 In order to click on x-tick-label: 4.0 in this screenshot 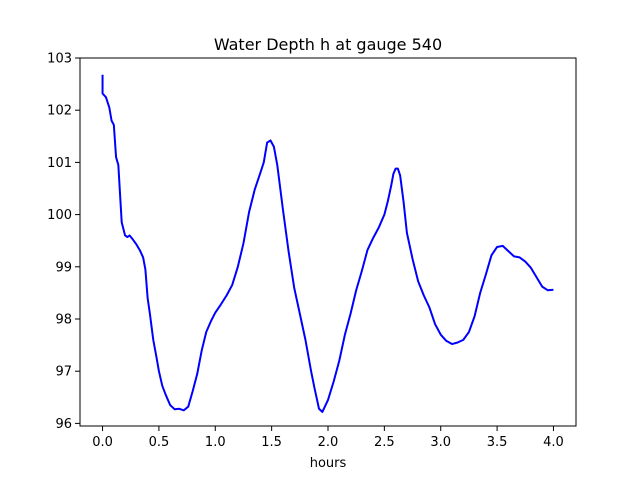, I will do `click(553, 442)`.